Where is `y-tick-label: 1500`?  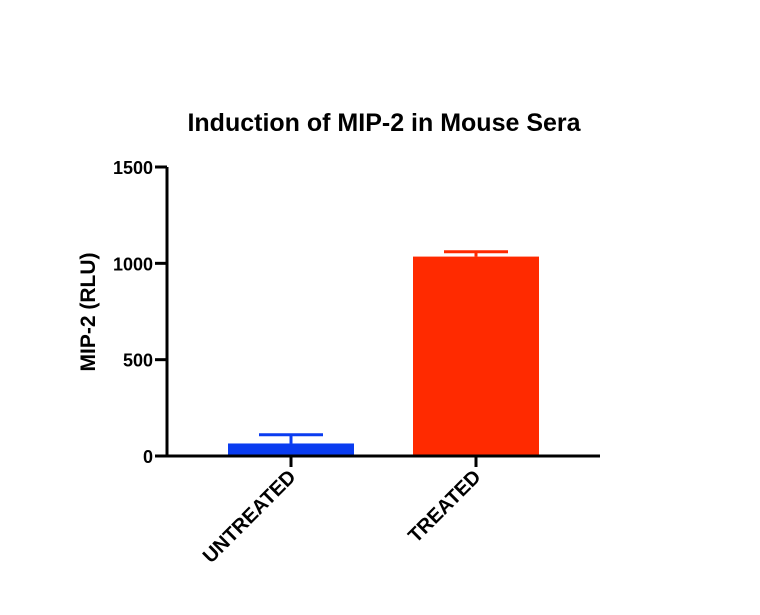 y-tick-label: 1500 is located at coordinates (133, 168).